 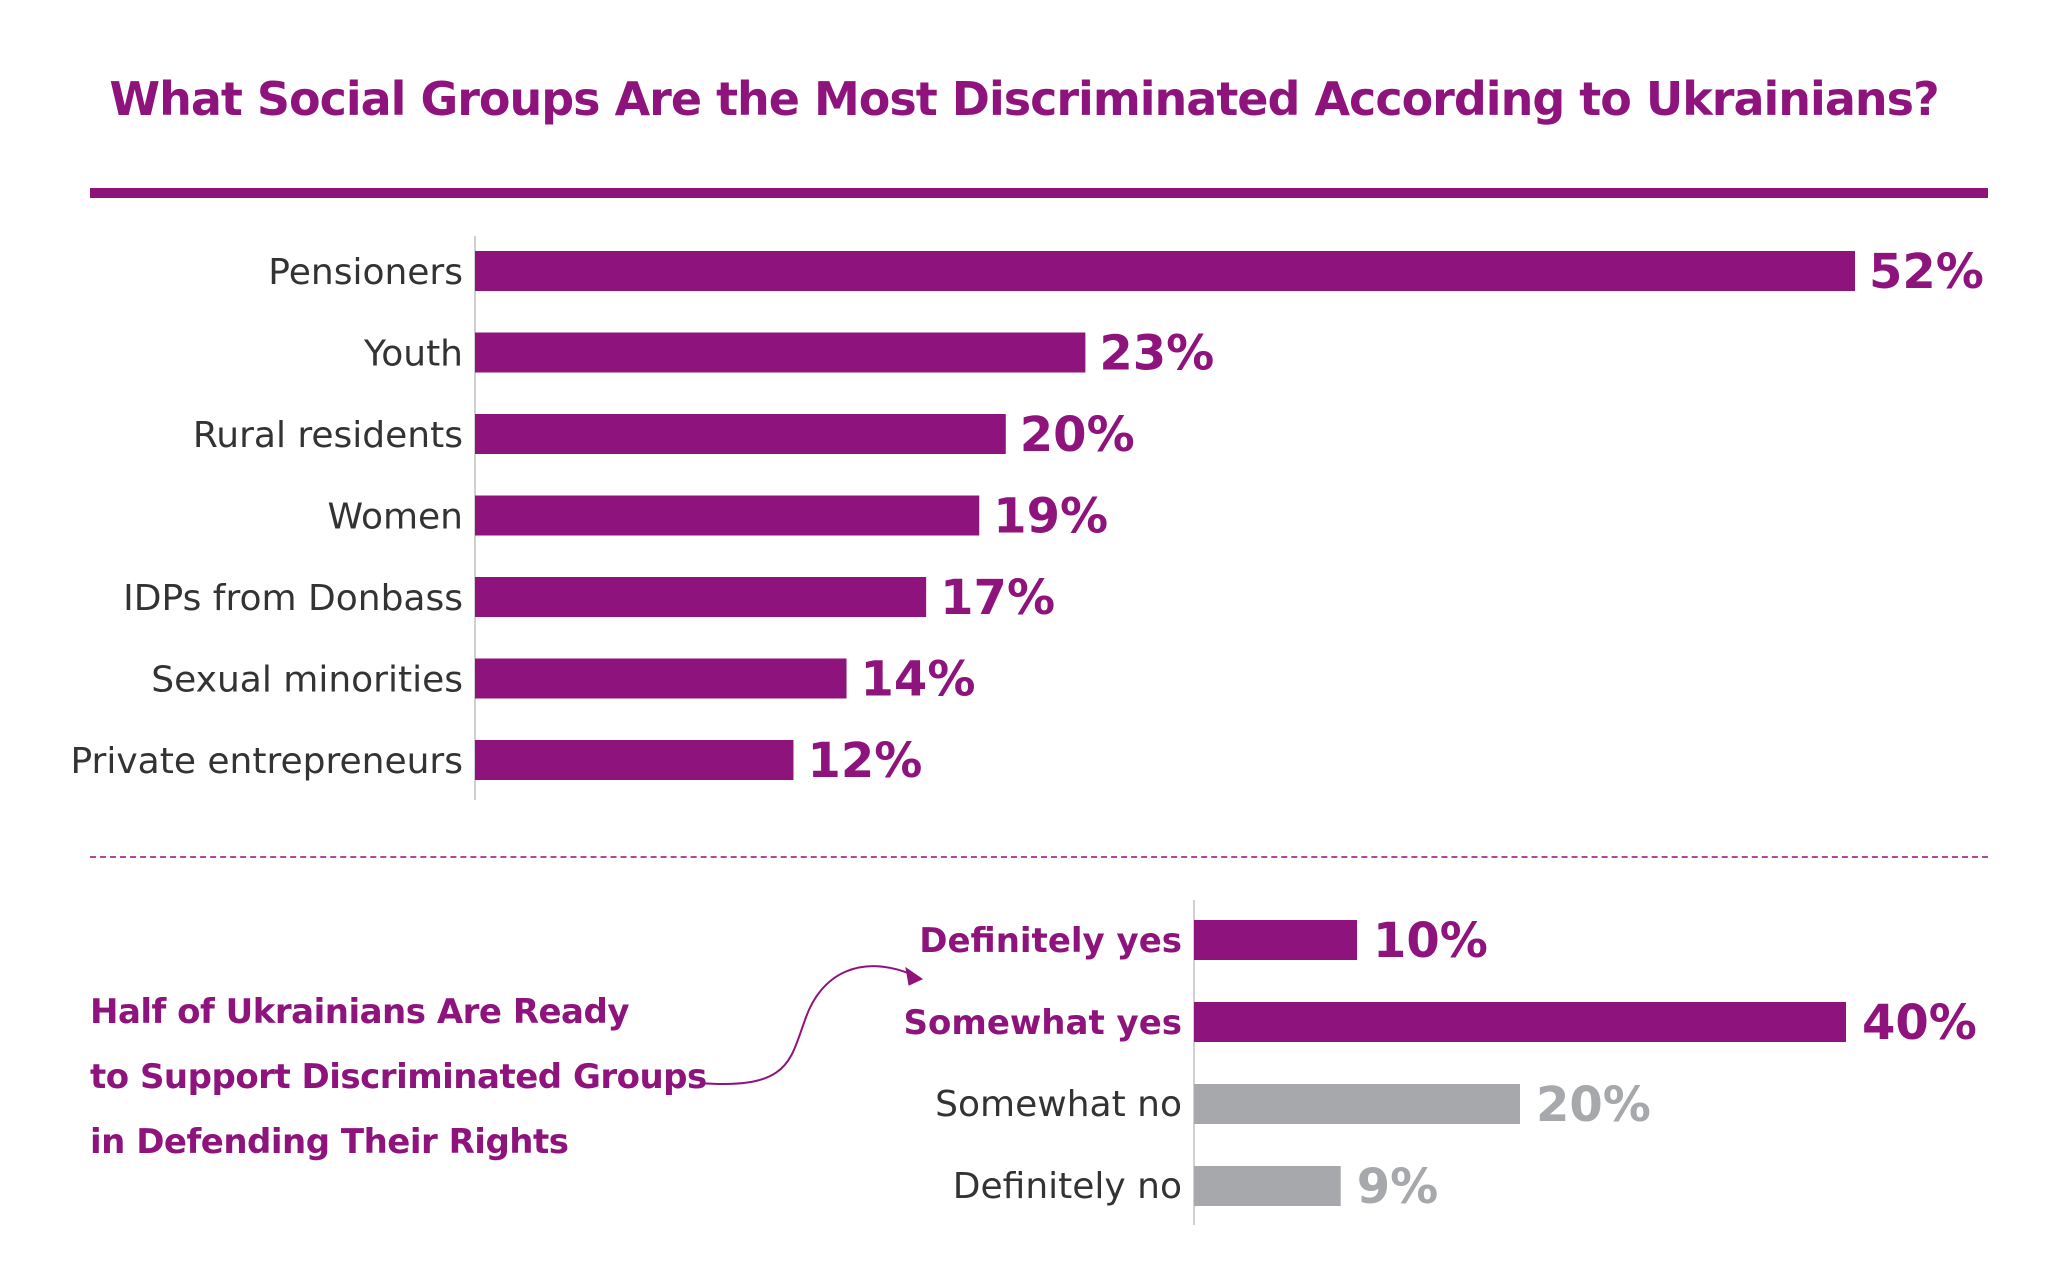 I want to click on value-label-2: 23%, so click(x=1156, y=354).